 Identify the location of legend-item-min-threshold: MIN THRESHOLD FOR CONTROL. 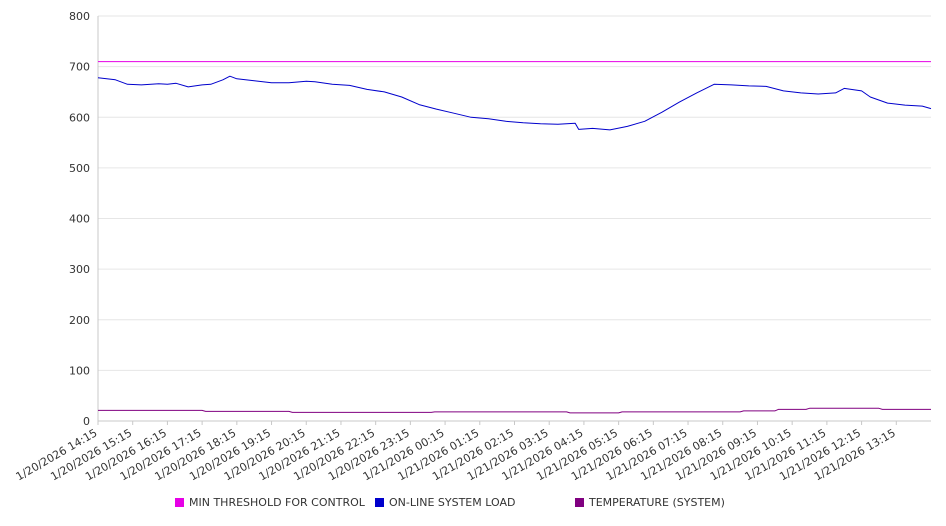
(270, 502).